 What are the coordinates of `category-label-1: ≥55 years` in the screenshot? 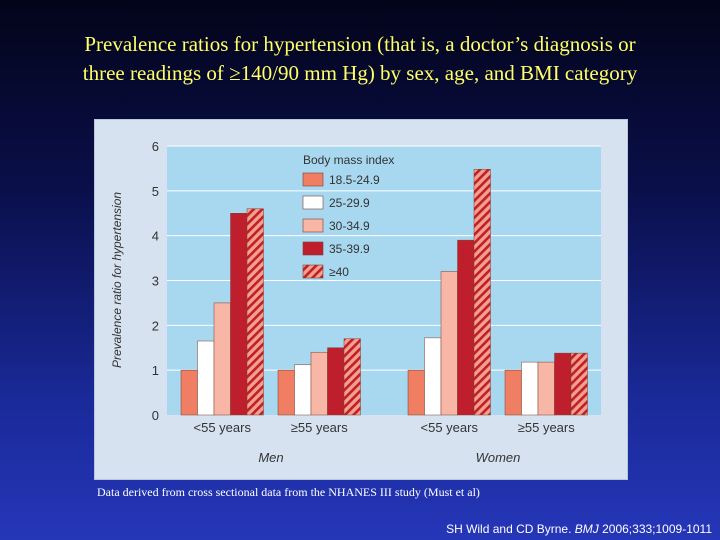 It's located at (319, 427).